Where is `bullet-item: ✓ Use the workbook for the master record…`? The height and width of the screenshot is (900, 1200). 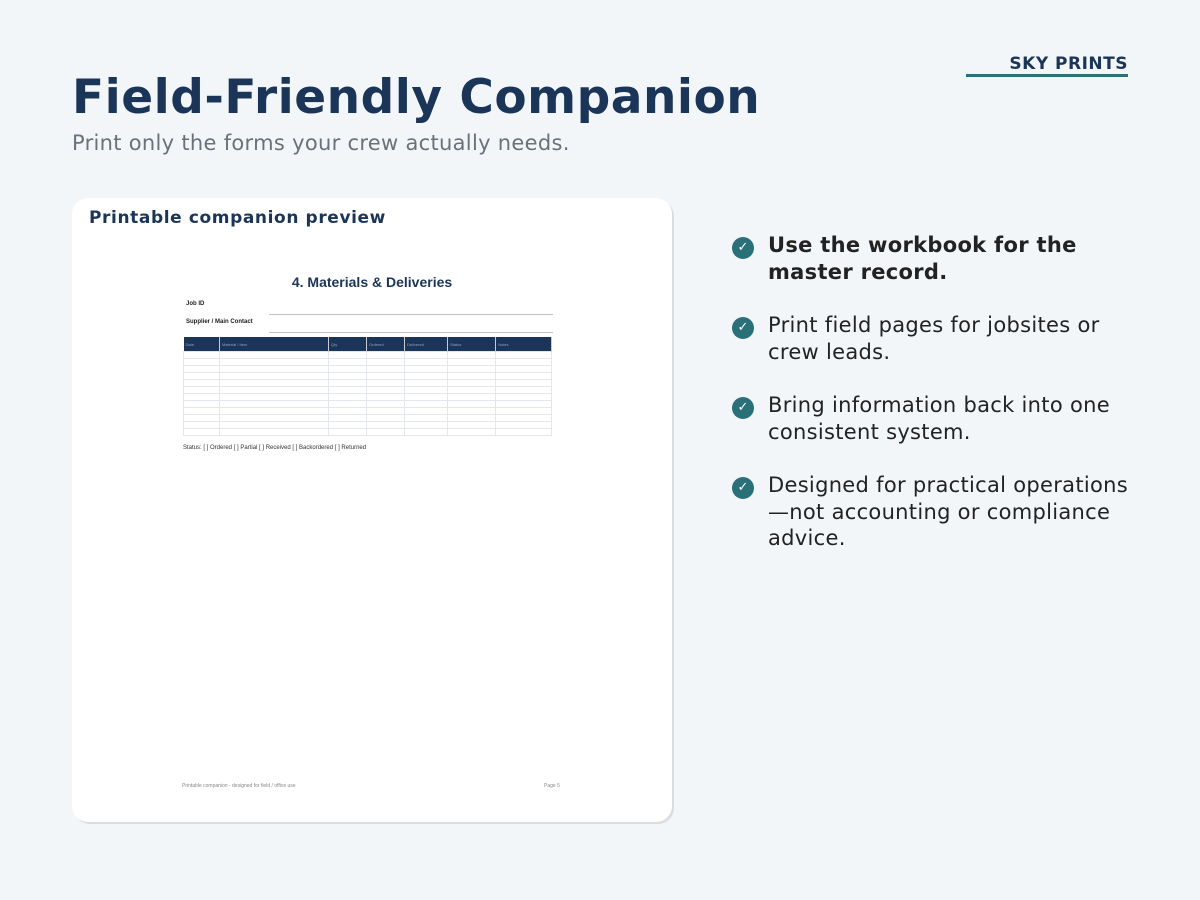
bullet-item: ✓ Use the workbook for the master record… is located at coordinates (932, 258).